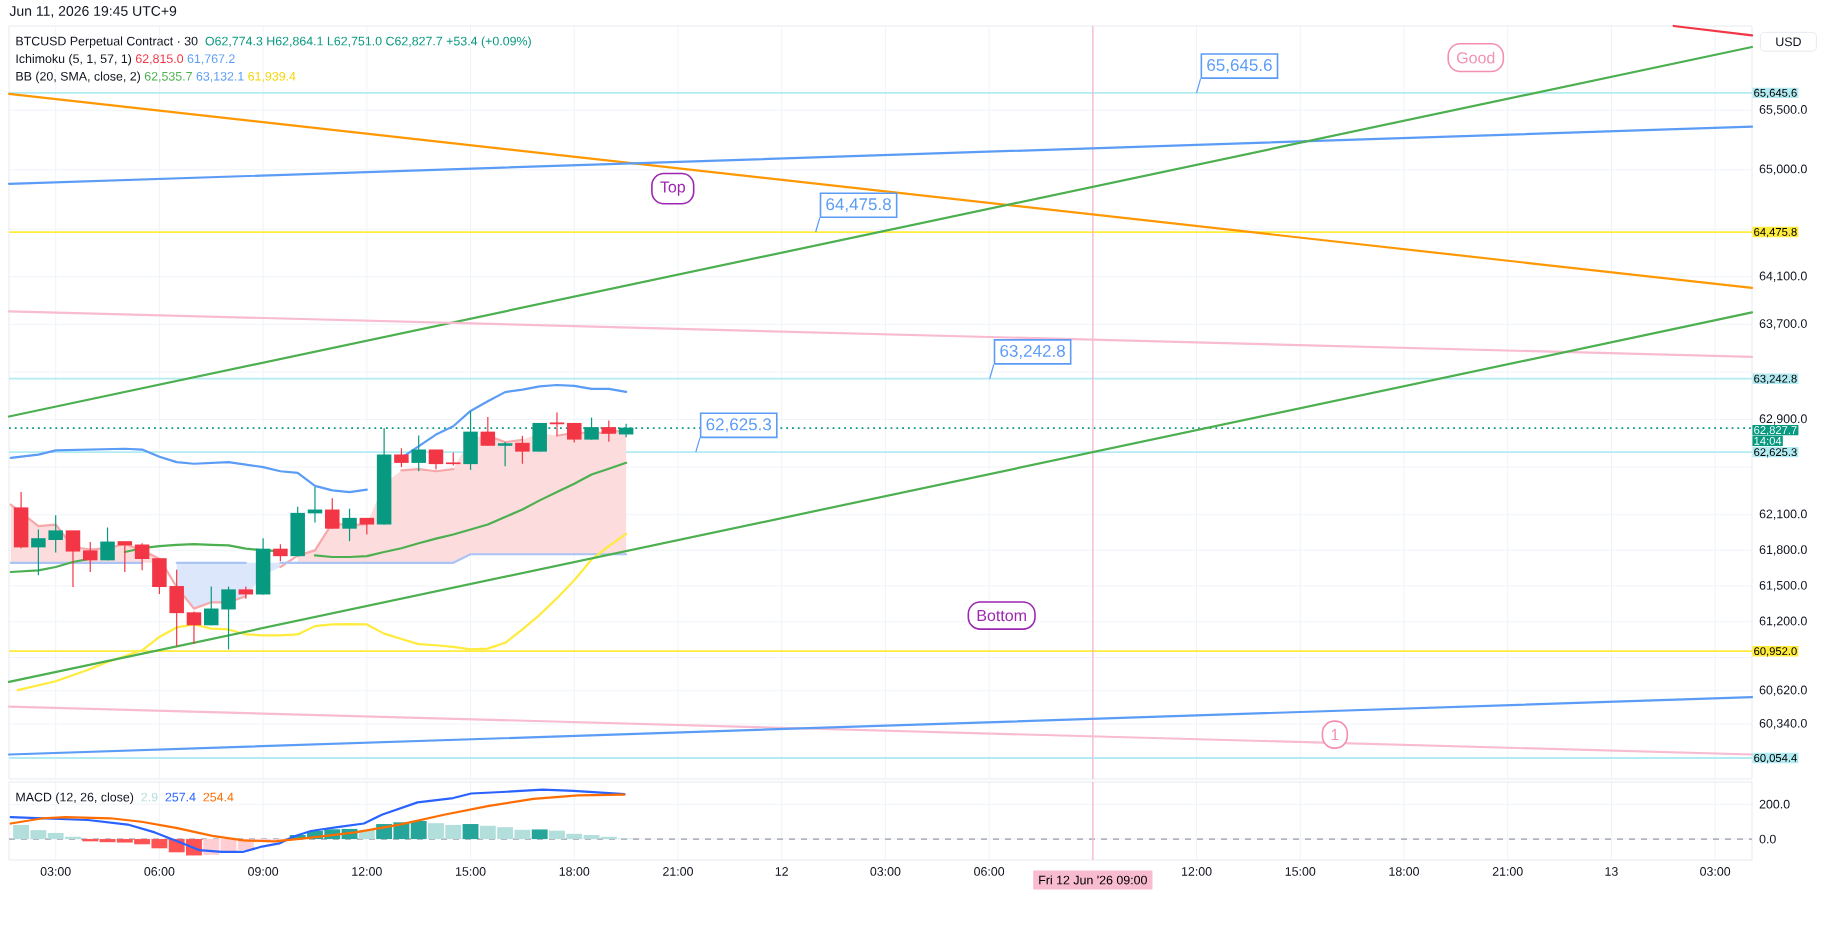 The image size is (1835, 951). I want to click on text: BTCUSD Perpetual Contract · 30, so click(107, 42).